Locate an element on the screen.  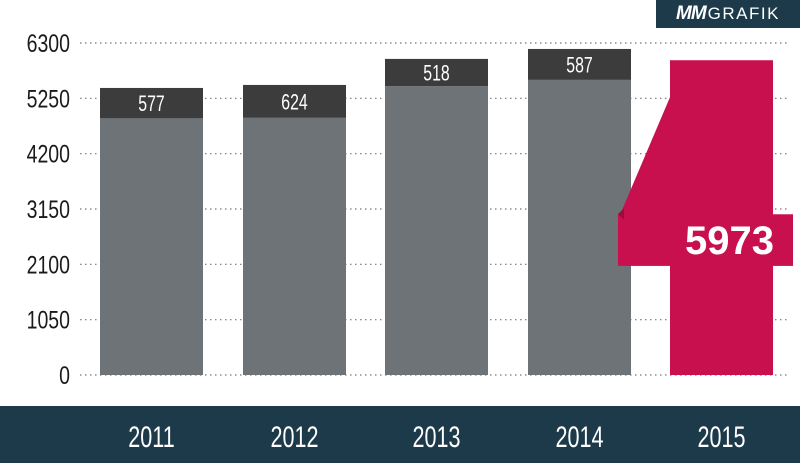
y-tick-label: 0 is located at coordinates (64, 376).